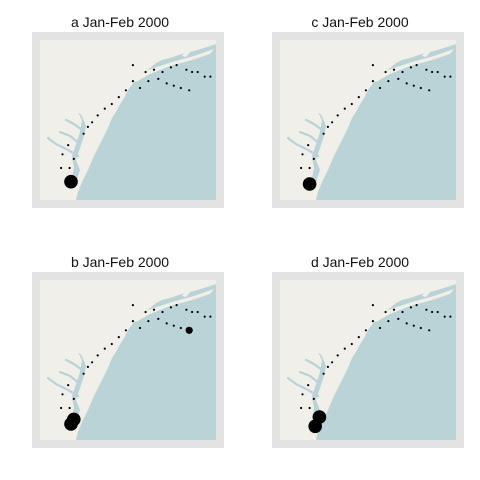  Describe the element at coordinates (120, 262) in the screenshot. I see `panel-title: b Jan-Feb 2000` at that location.